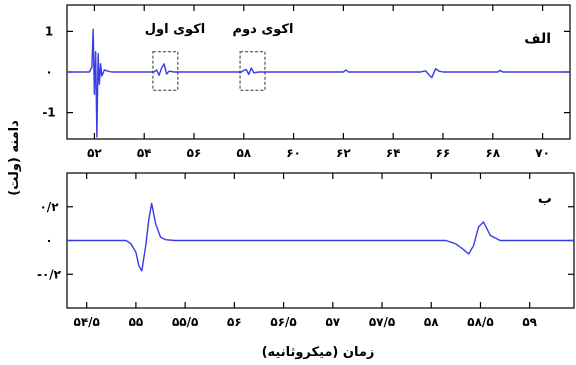 The width and height of the screenshot is (576, 365). I want to click on y-tick-label: -1, so click(48, 113).